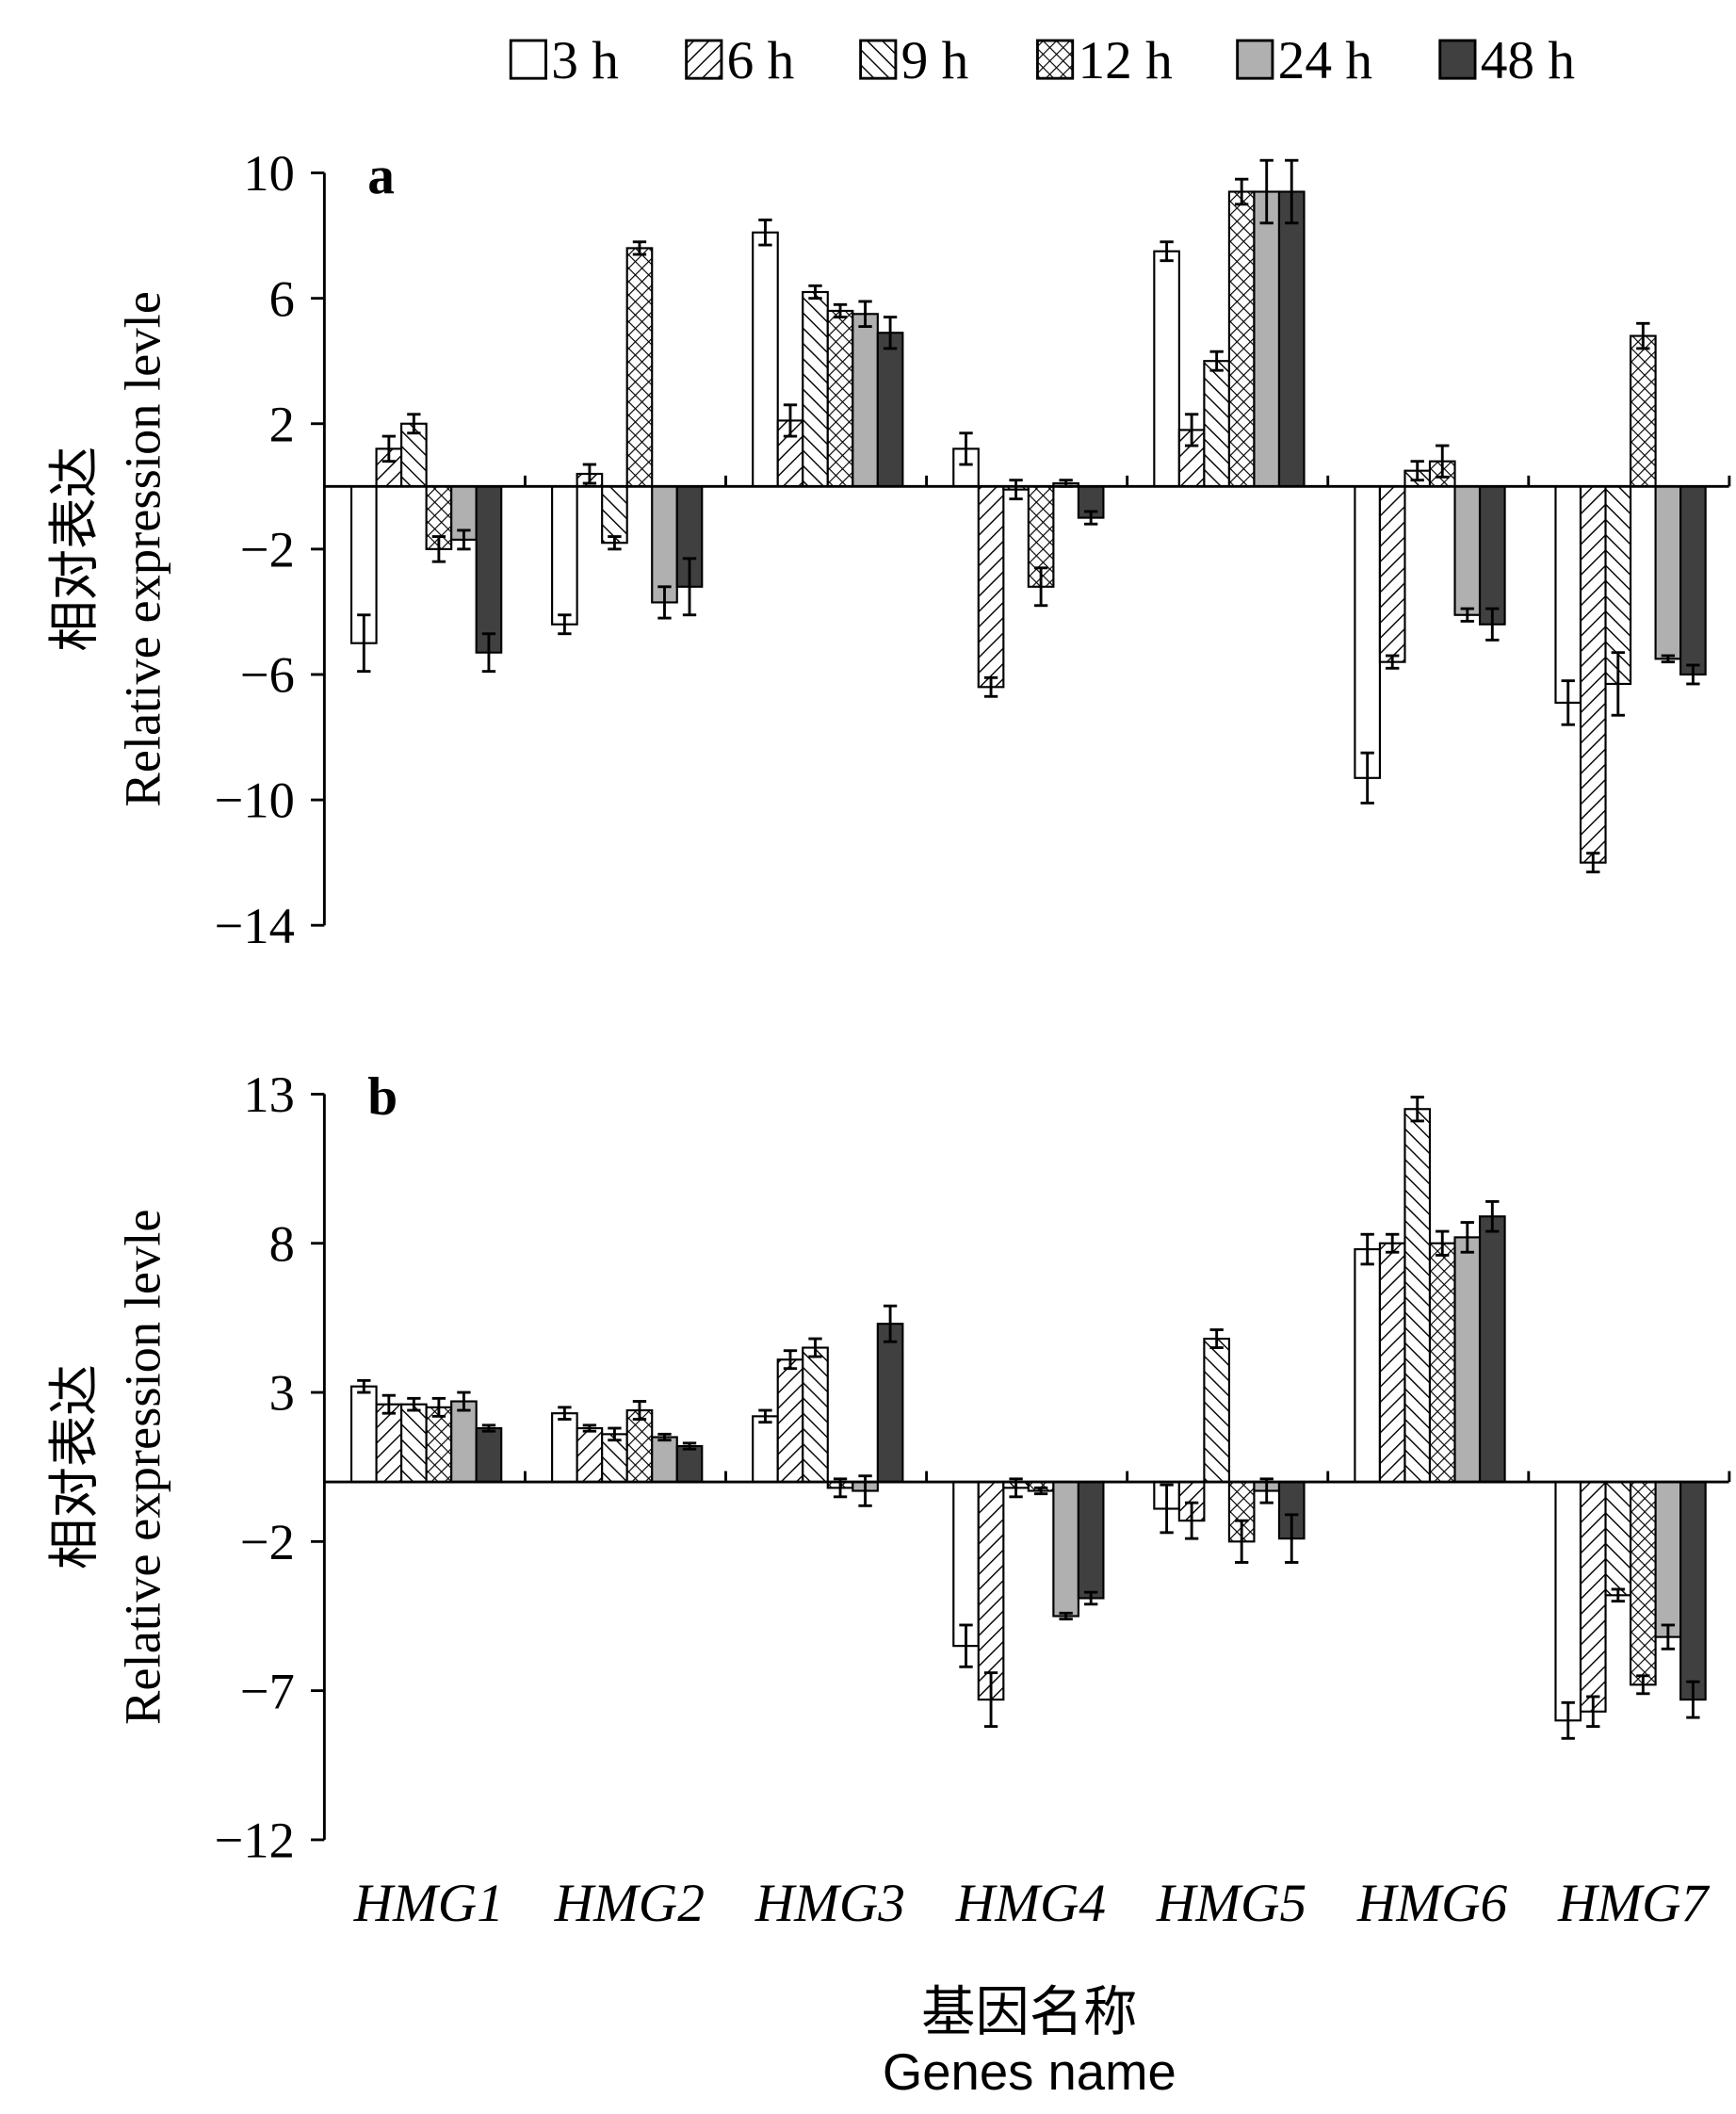  Describe the element at coordinates (761, 61) in the screenshot. I see `legend-label: 6 h` at that location.